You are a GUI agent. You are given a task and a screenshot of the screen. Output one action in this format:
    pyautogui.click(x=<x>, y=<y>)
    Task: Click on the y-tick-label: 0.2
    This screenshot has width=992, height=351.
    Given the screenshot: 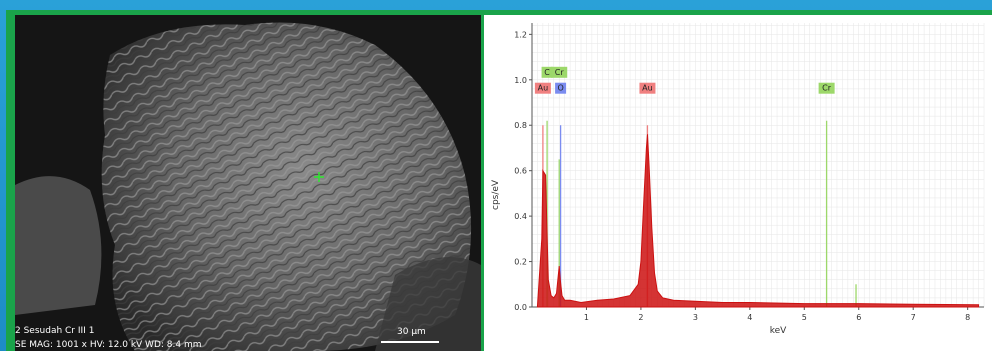 What is the action you would take?
    pyautogui.click(x=520, y=262)
    